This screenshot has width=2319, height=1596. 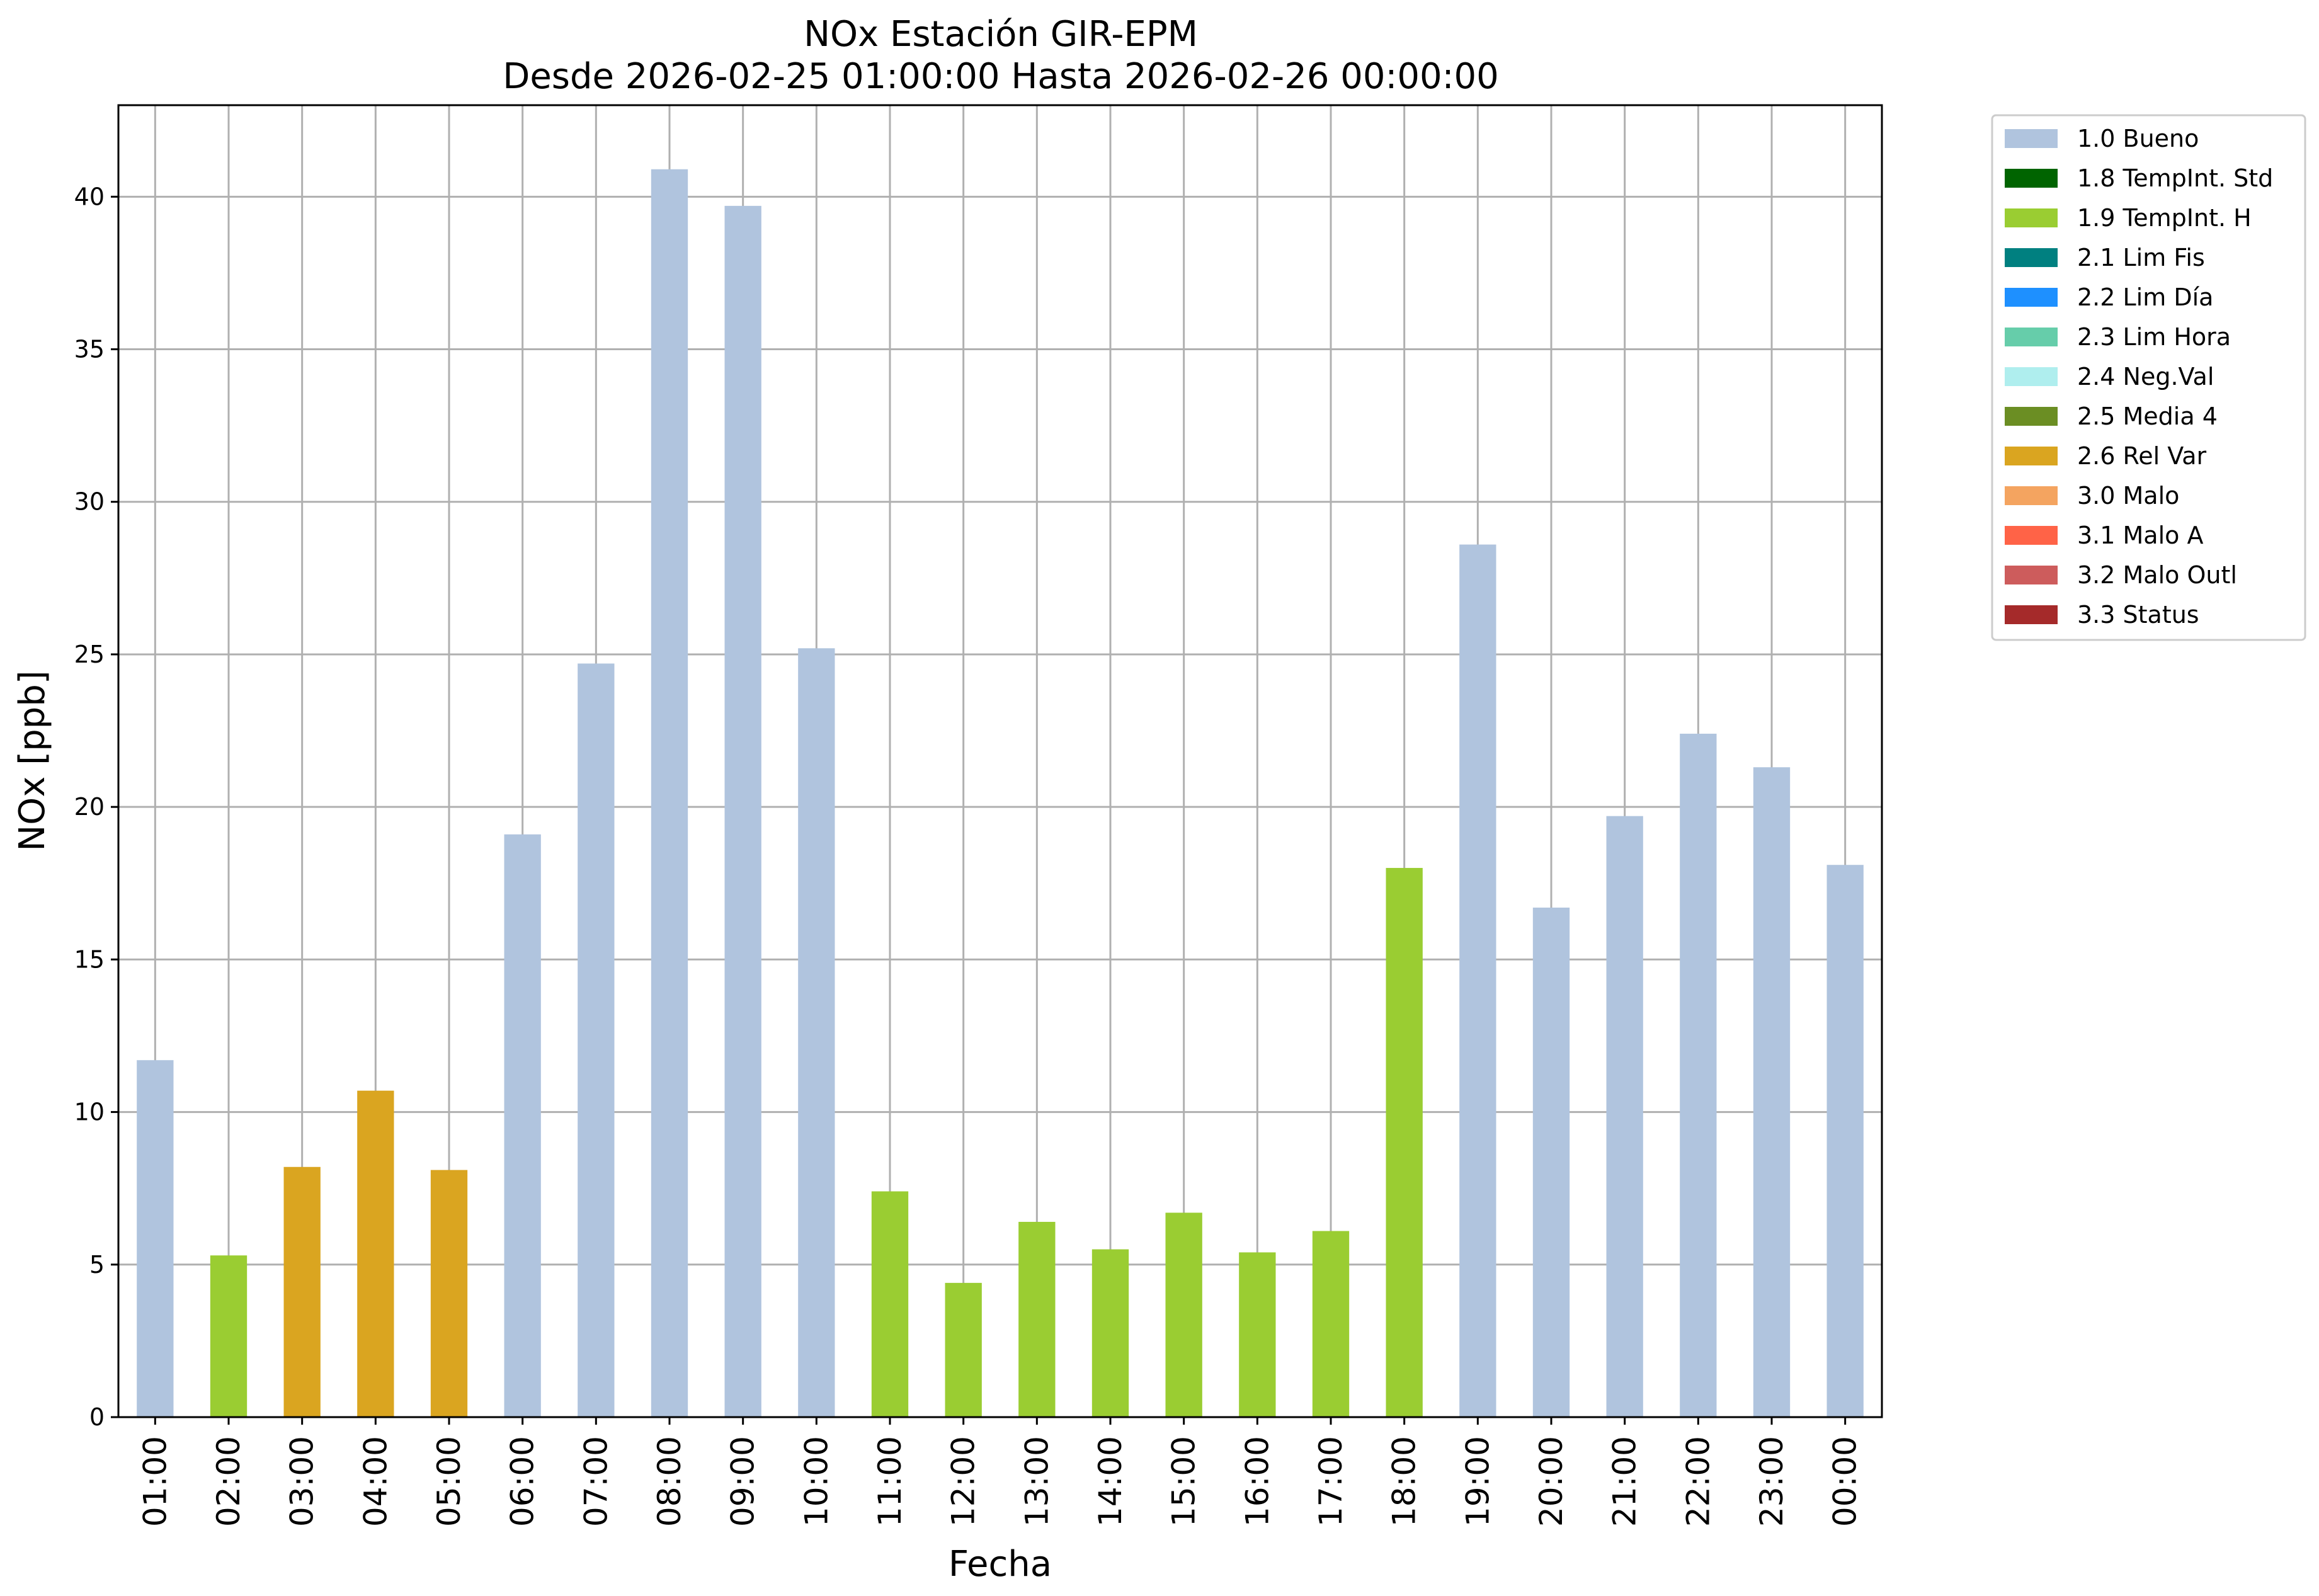 I want to click on y-tick-label: 40, so click(x=89, y=196).